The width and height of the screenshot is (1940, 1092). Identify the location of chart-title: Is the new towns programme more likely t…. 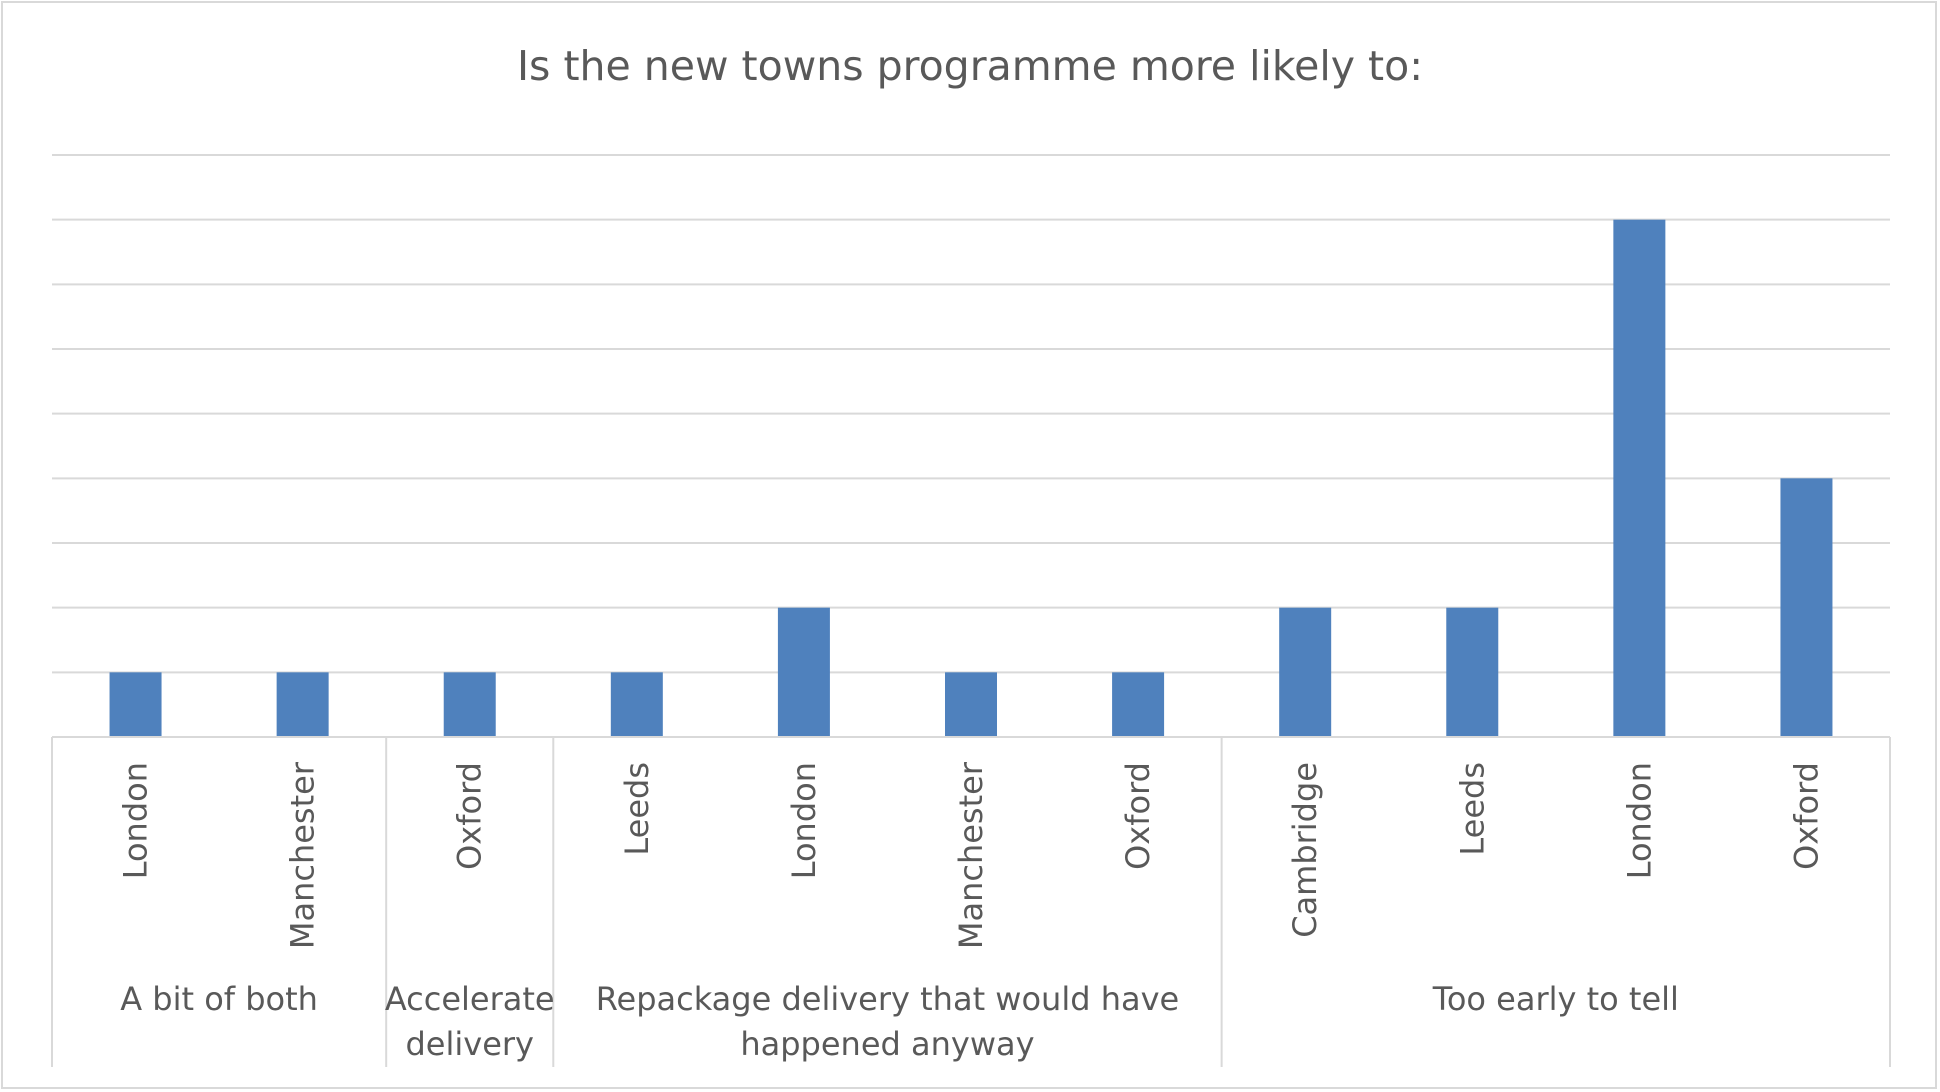
(970, 66).